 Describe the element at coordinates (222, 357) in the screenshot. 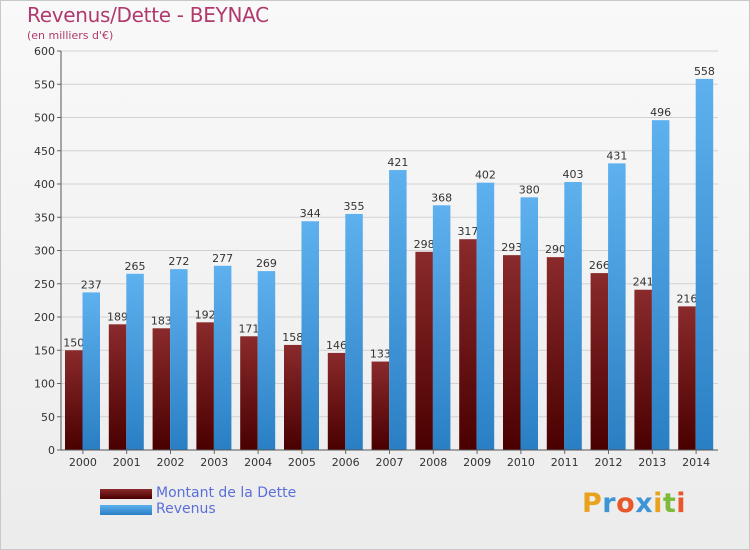

I see `bar-revenus-2003` at that location.